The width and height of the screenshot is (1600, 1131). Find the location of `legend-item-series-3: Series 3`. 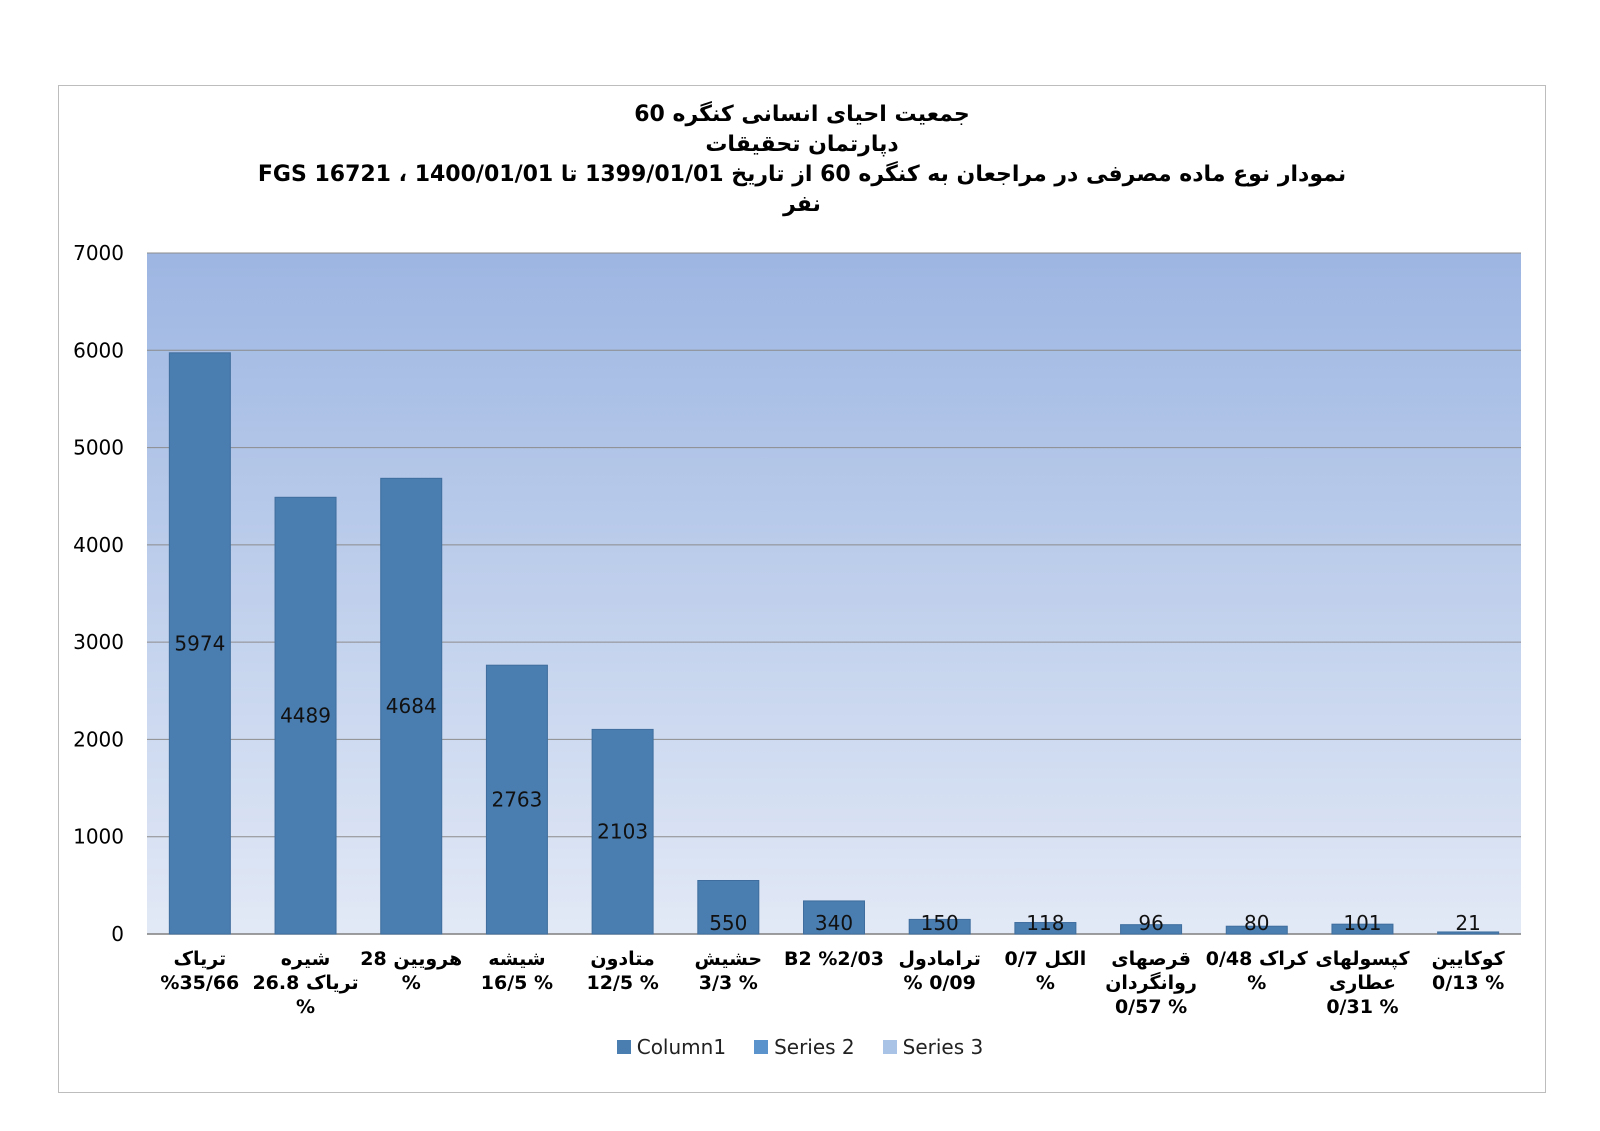

legend-item-series-3: Series 3 is located at coordinates (933, 1047).